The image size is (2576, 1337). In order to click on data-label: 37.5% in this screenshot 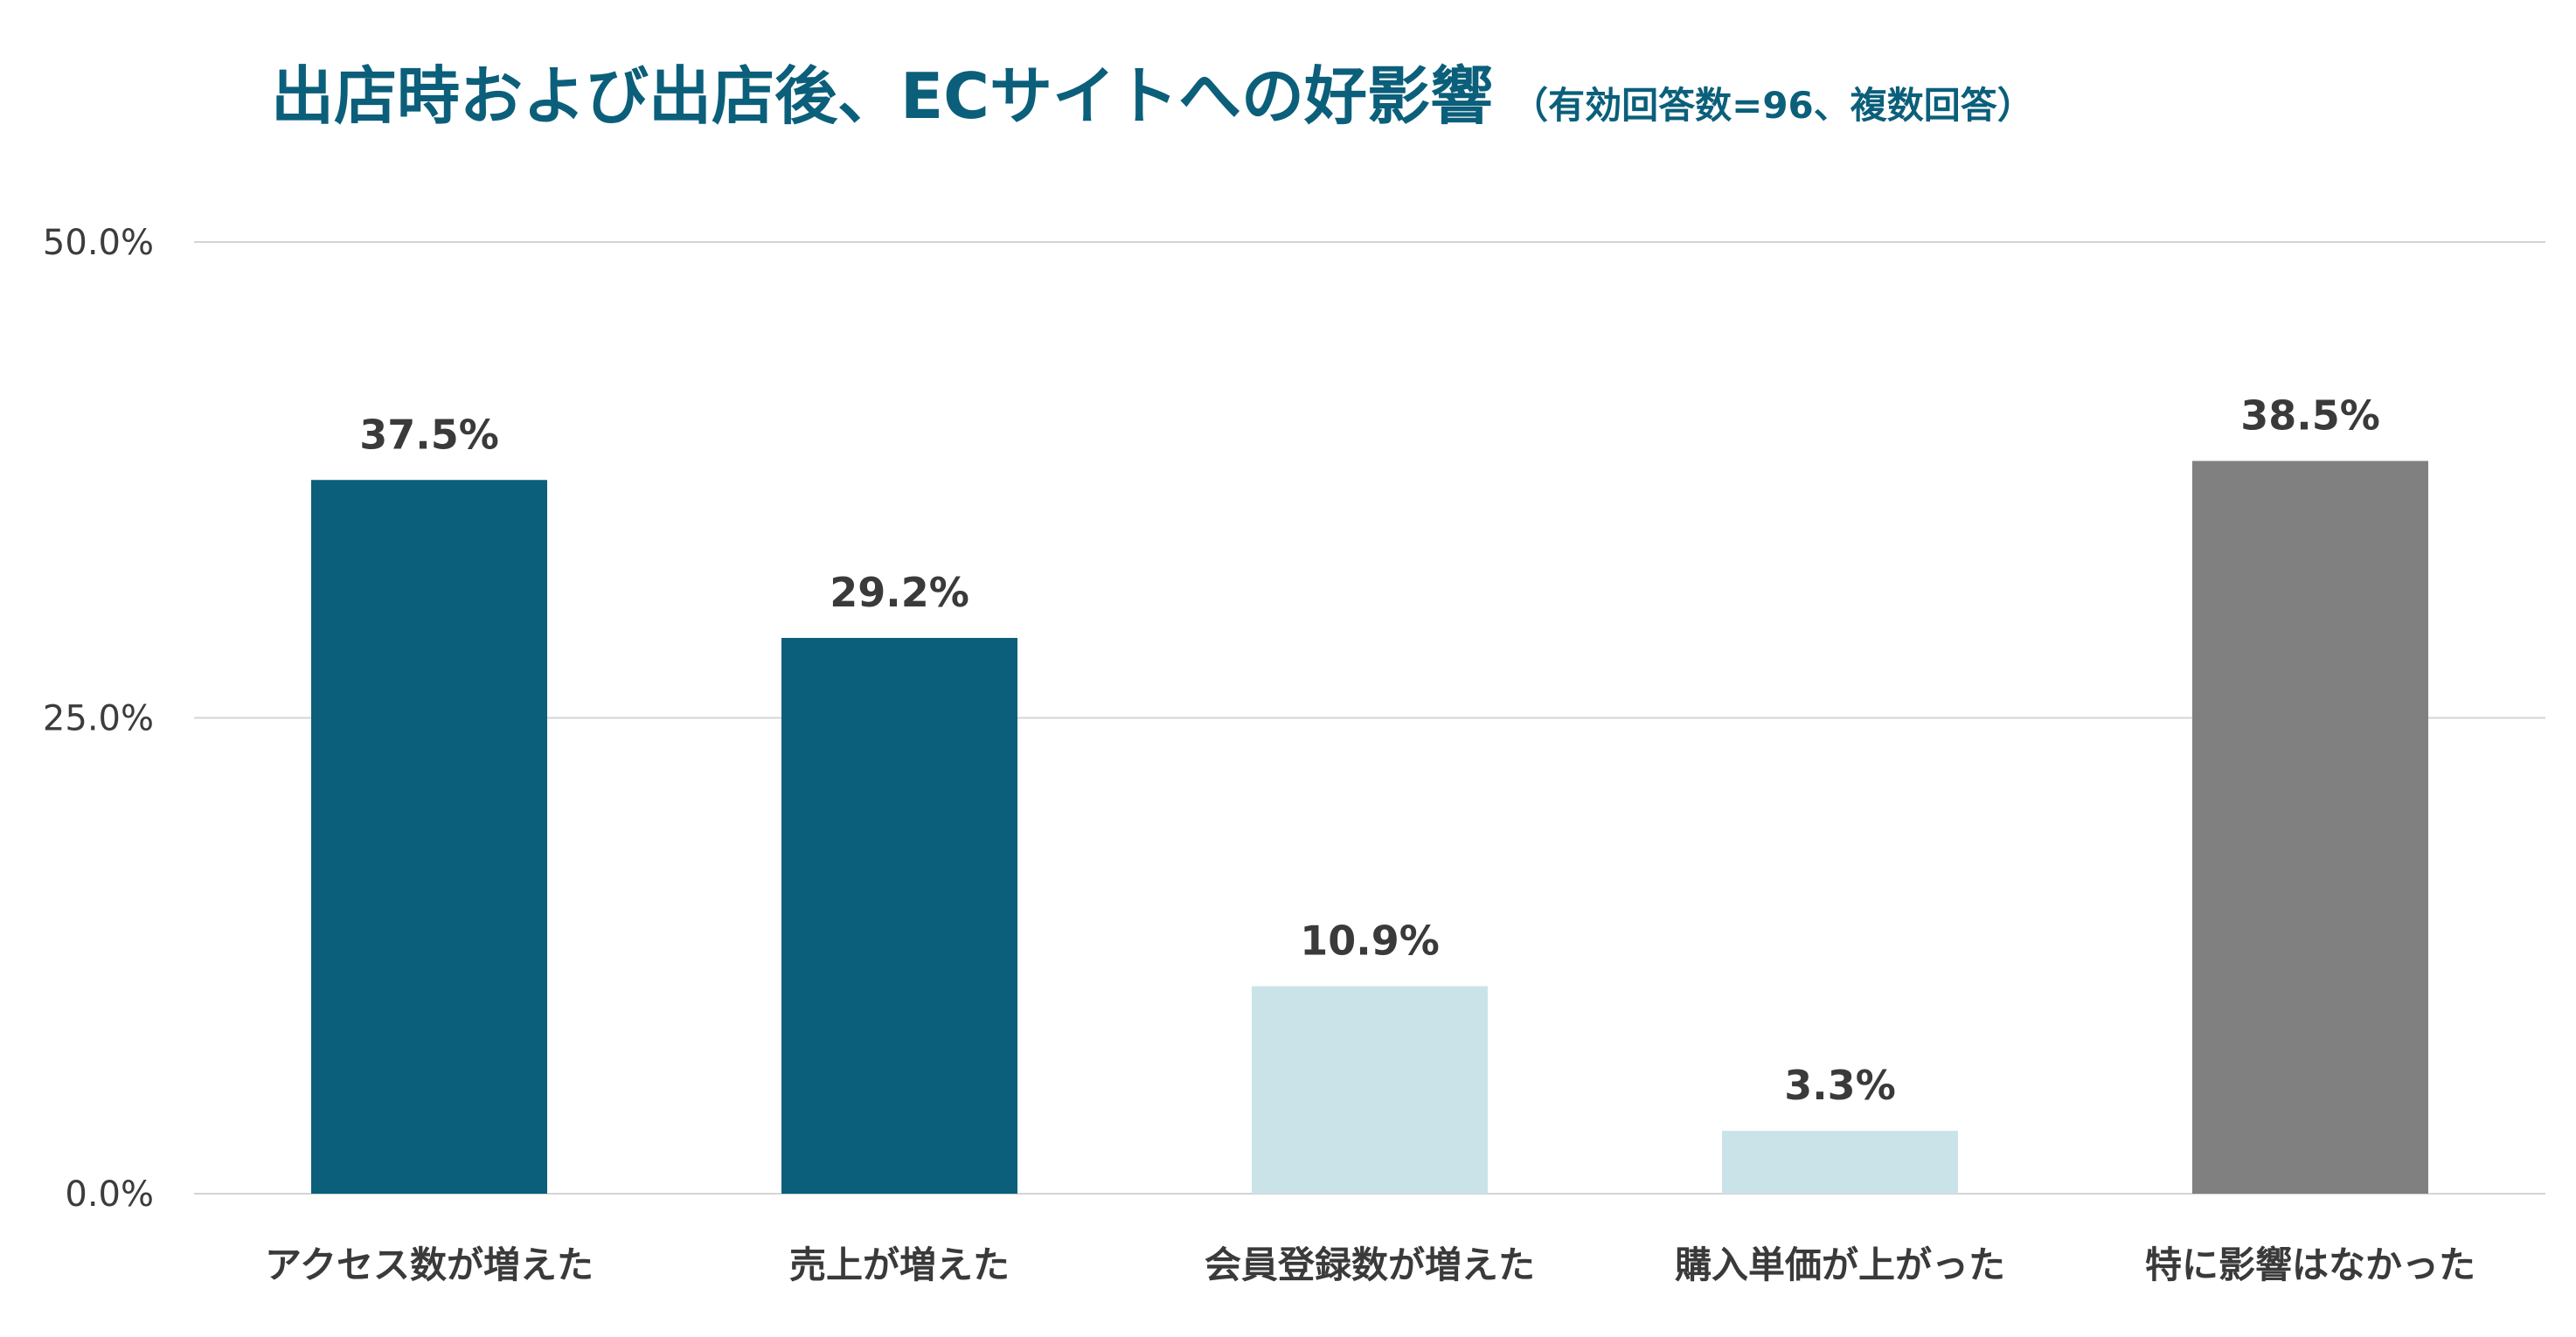, I will do `click(429, 434)`.